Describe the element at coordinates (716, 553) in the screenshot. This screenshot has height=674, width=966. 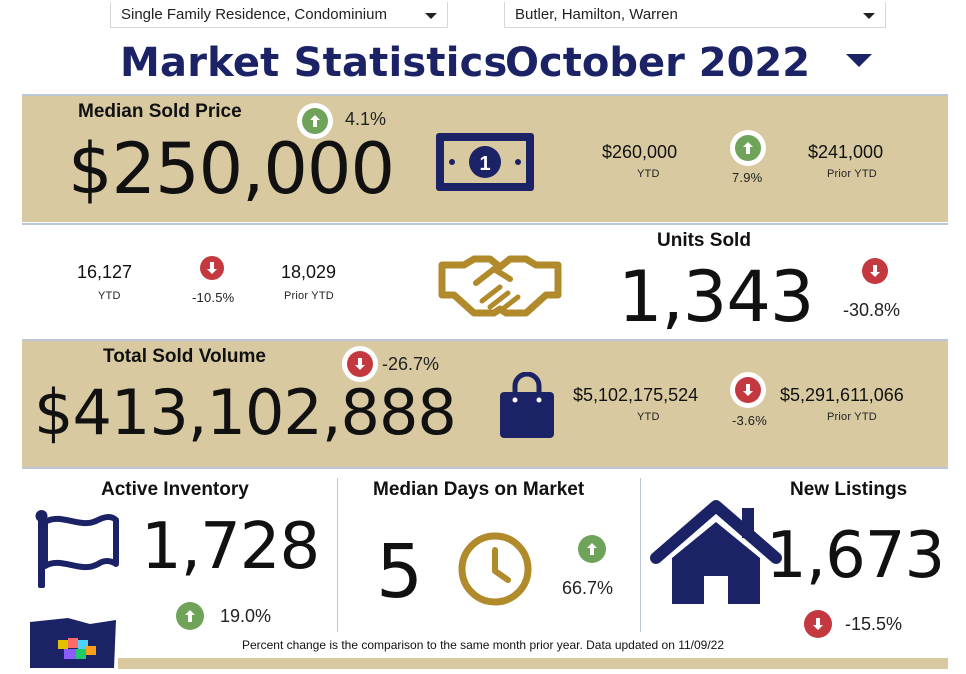
I see `house-icon` at that location.